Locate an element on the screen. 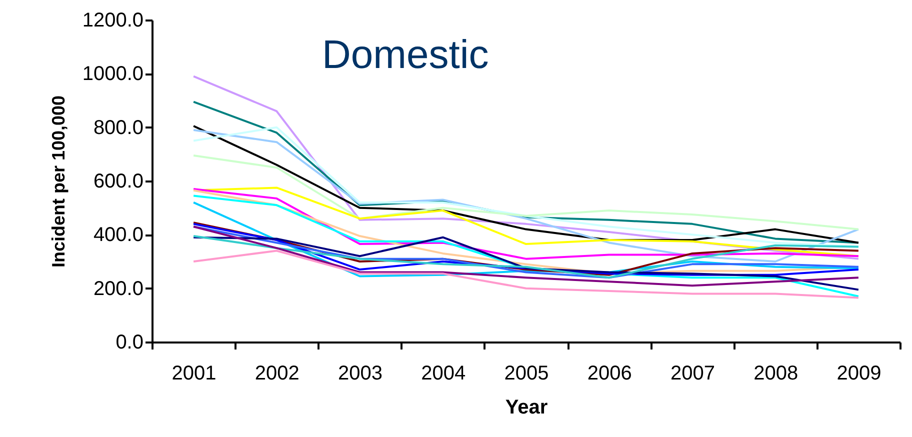 This screenshot has width=912, height=437. x-tick-label: 2004 is located at coordinates (443, 373).